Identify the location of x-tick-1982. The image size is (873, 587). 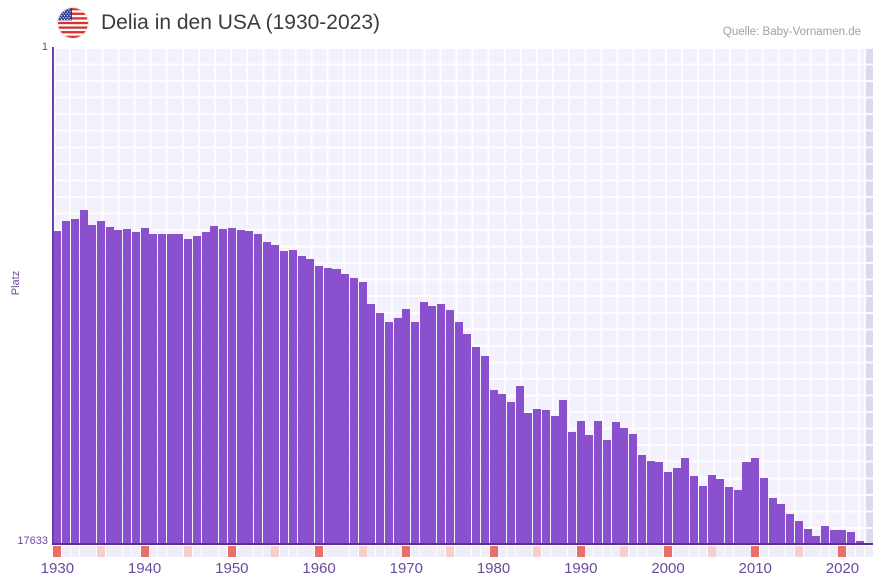
(510, 551).